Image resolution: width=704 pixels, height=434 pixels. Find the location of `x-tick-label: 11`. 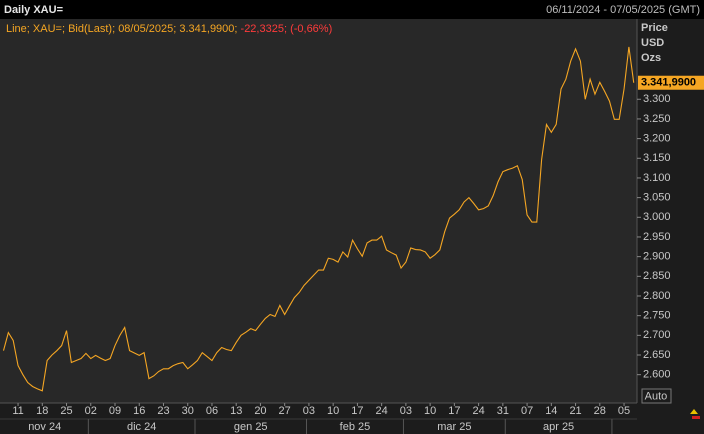

x-tick-label: 11 is located at coordinates (17, 411).